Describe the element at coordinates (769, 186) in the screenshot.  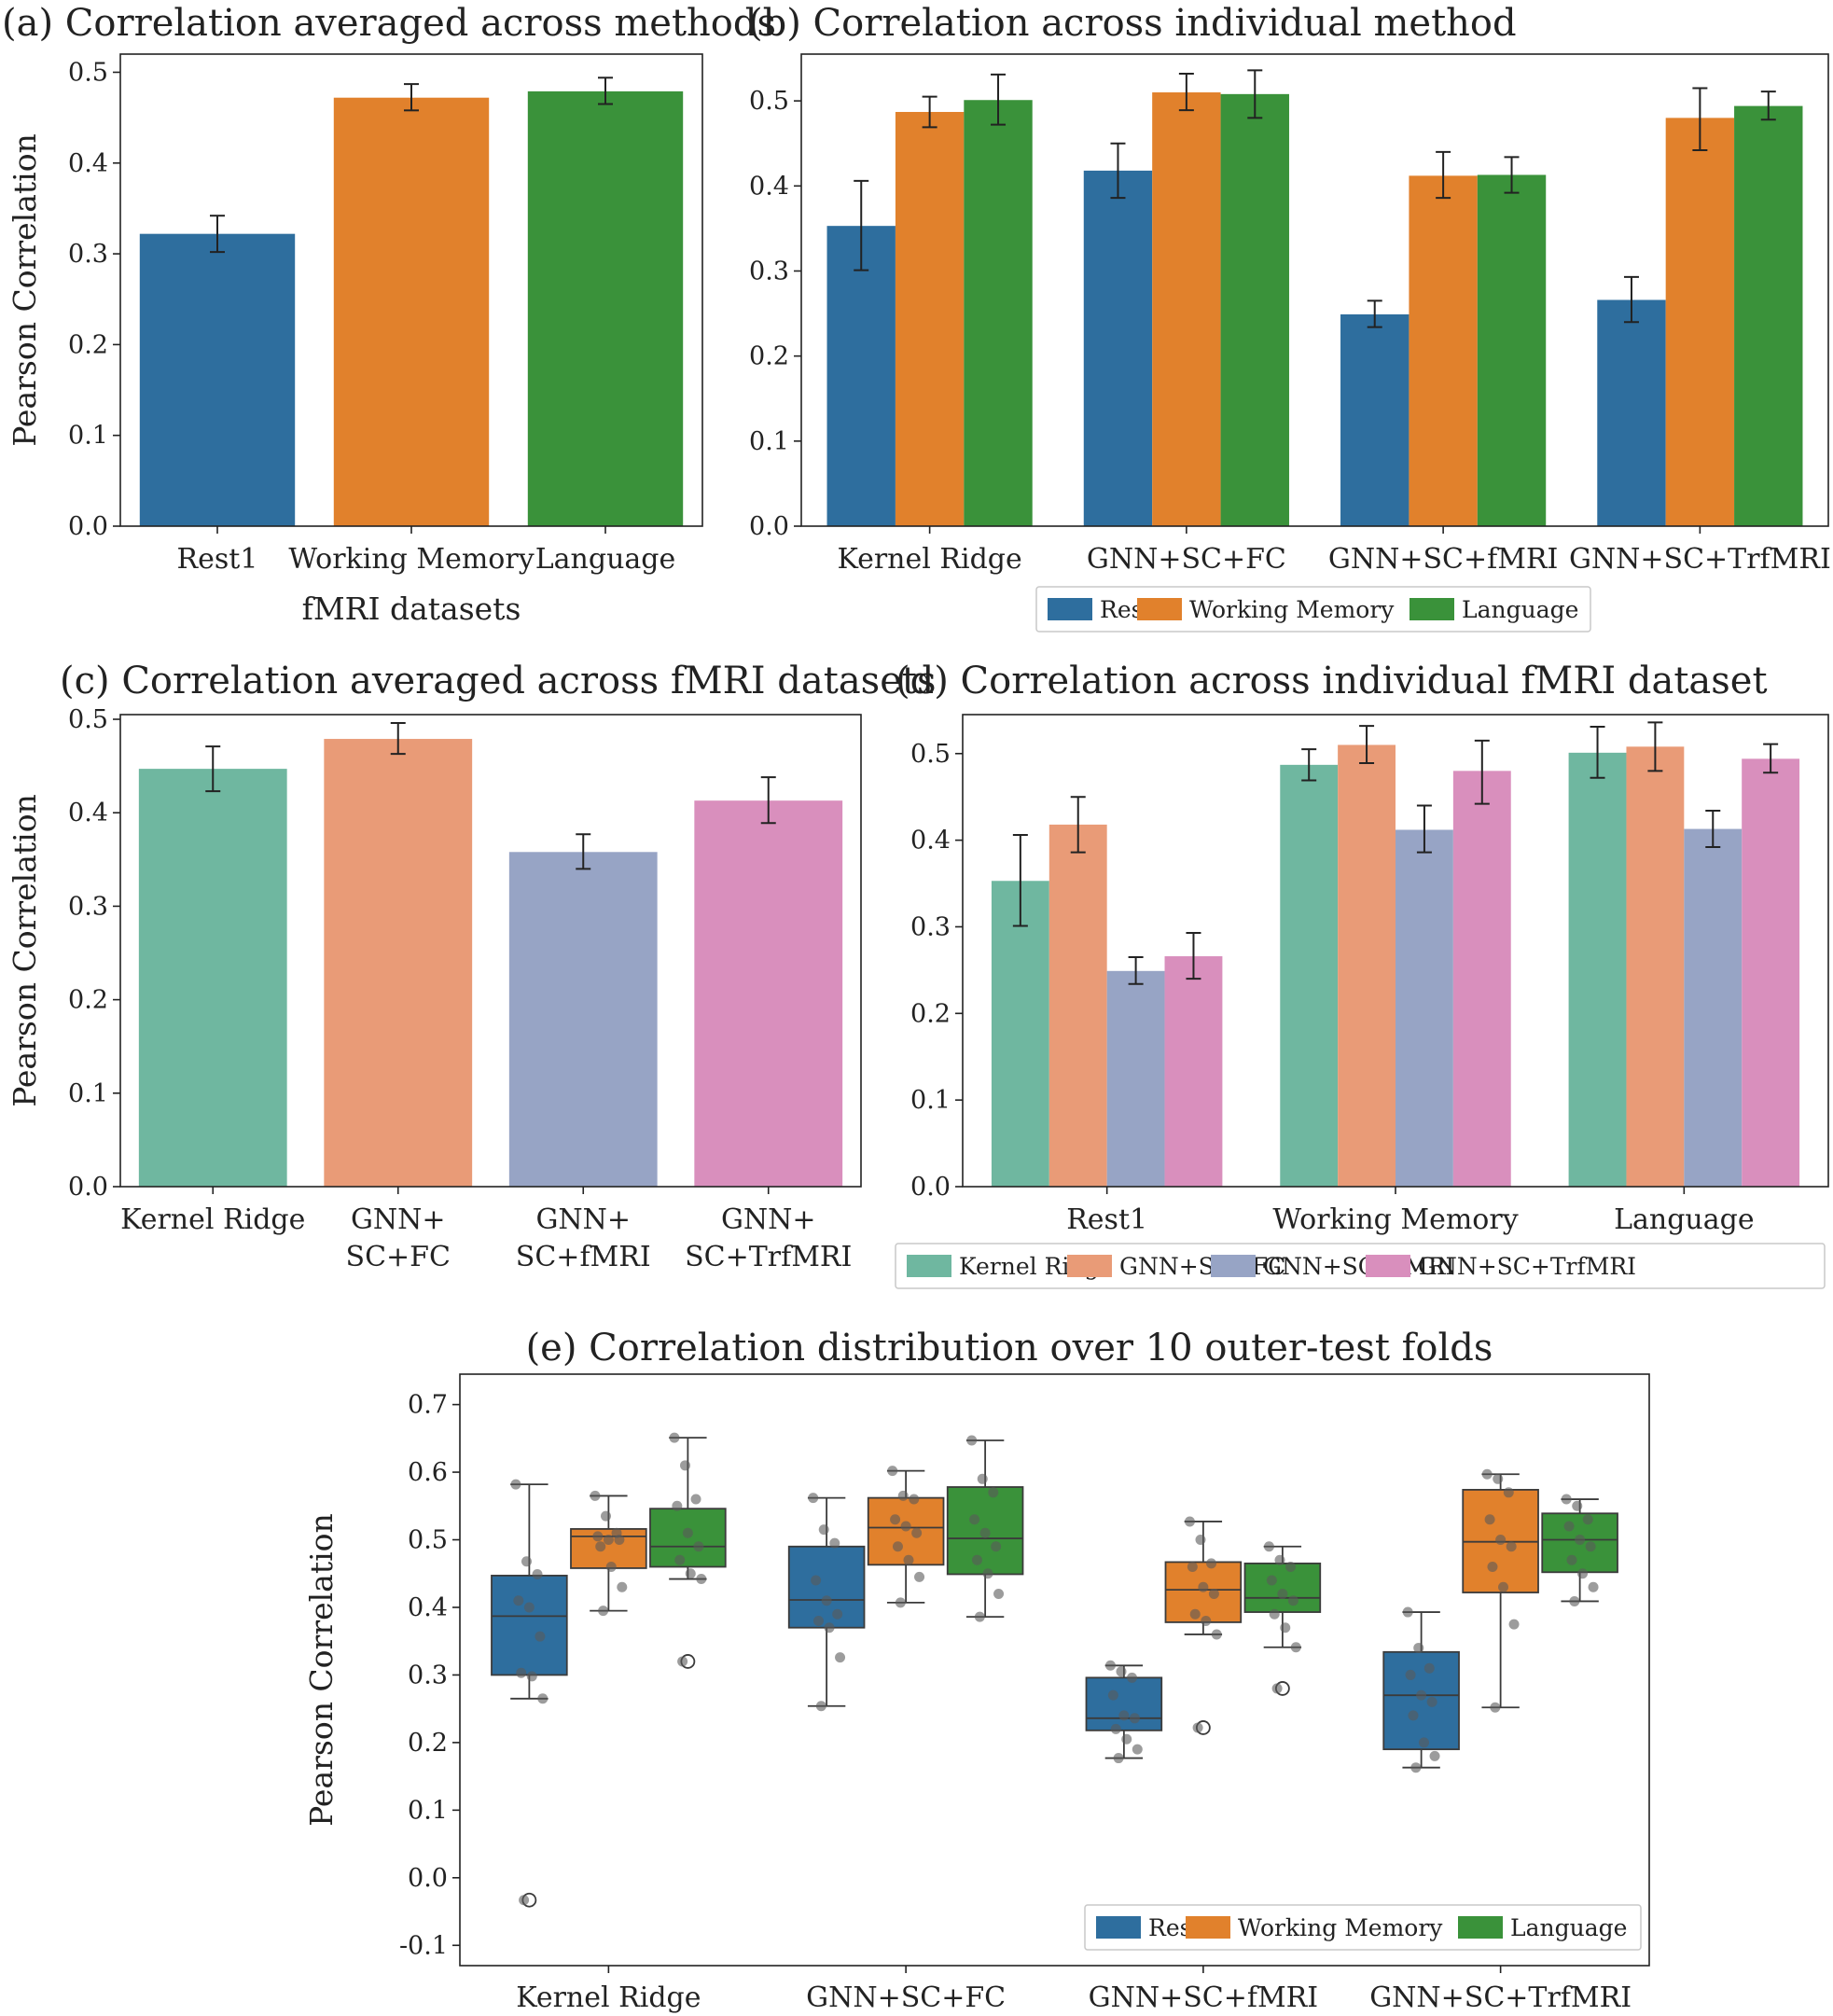
I see `panel-b-ytick-label: 0.4` at that location.